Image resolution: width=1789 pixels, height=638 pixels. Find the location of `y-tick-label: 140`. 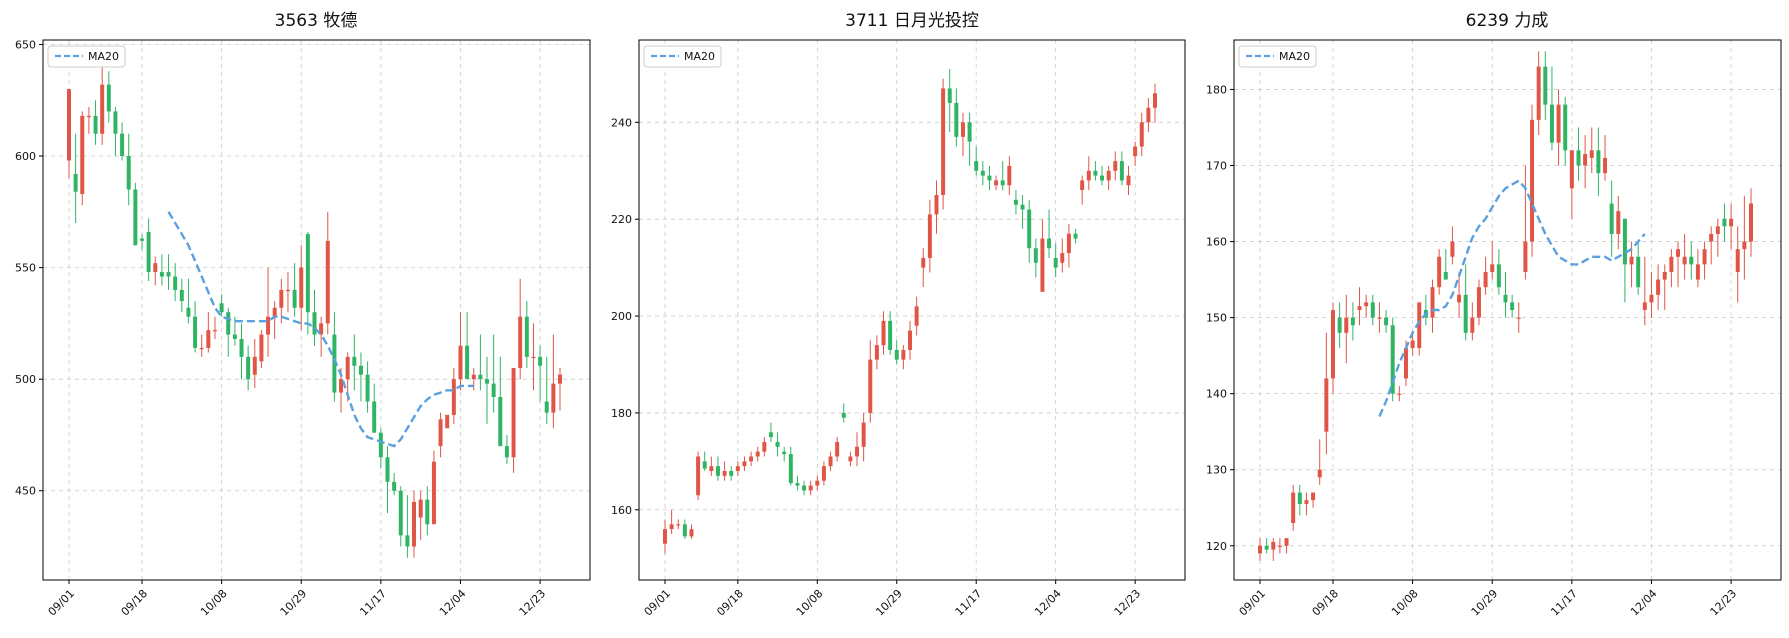

y-tick-label: 140 is located at coordinates (1216, 394).